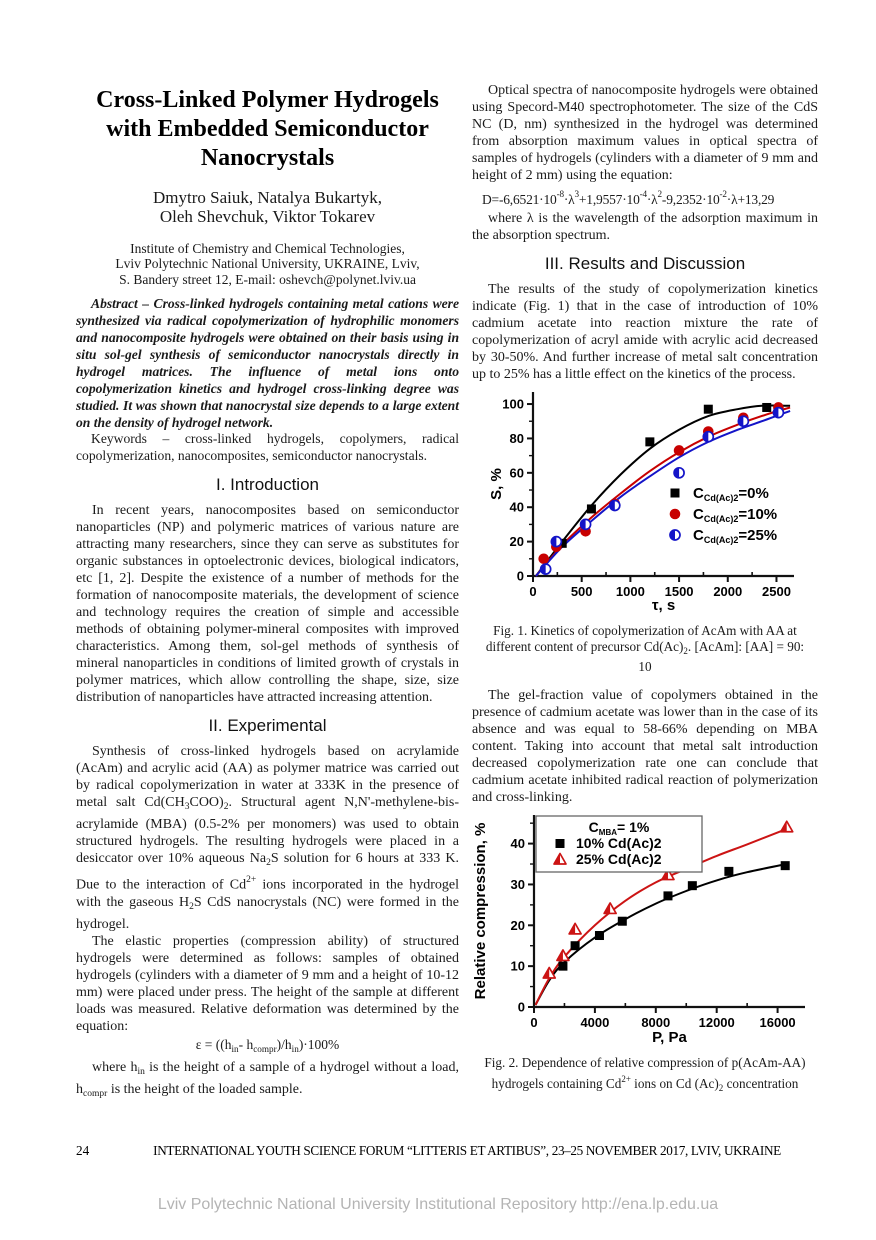 The height and width of the screenshot is (1240, 876). What do you see at coordinates (727, 591) in the screenshot?
I see `svg-text: 2000` at bounding box center [727, 591].